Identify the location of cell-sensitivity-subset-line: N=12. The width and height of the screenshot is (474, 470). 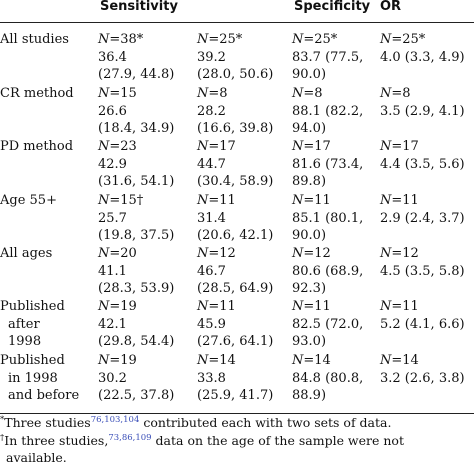
(216, 253).